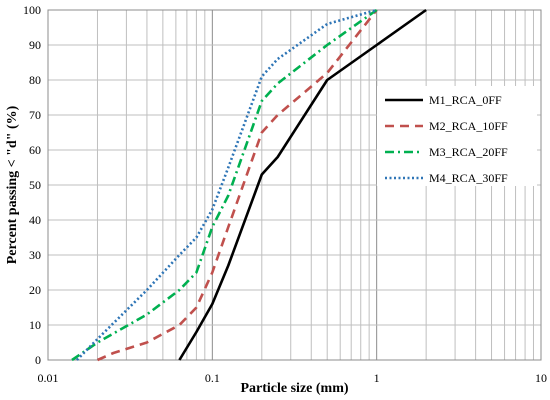 This screenshot has width=550, height=400. What do you see at coordinates (35, 80) in the screenshot?
I see `y-tick-label: 80` at bounding box center [35, 80].